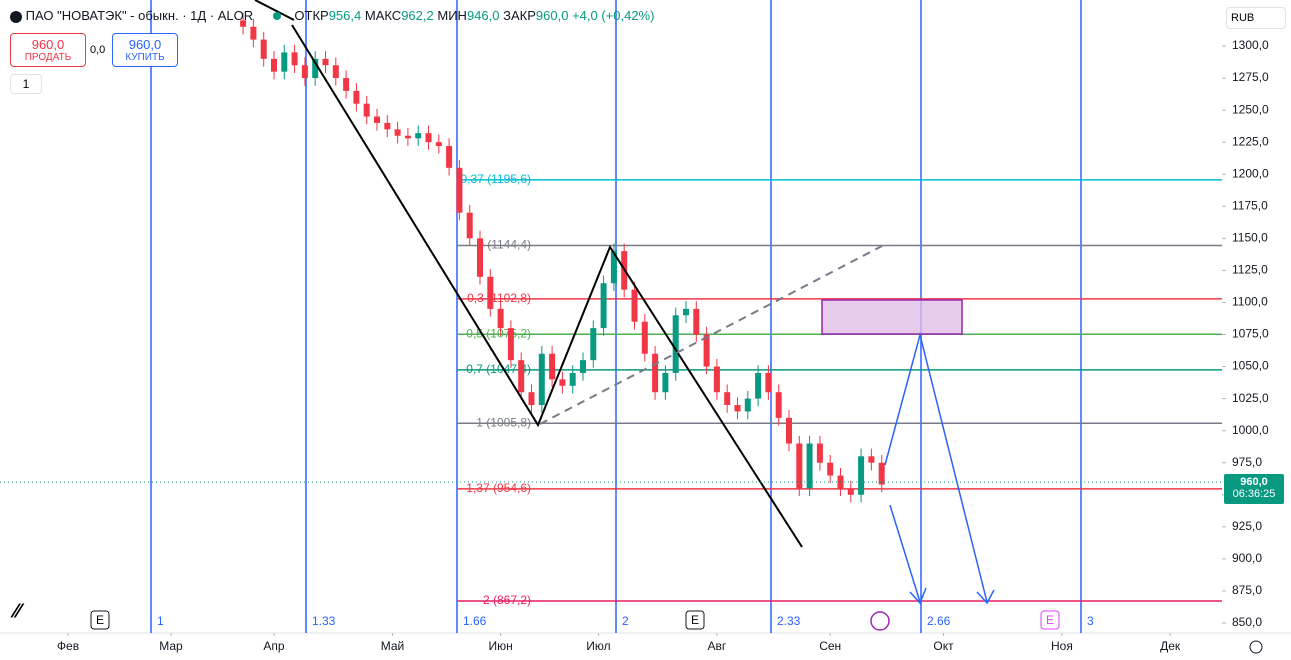  What do you see at coordinates (789, 621) in the screenshot?
I see `cycle-label: 2.33` at bounding box center [789, 621].